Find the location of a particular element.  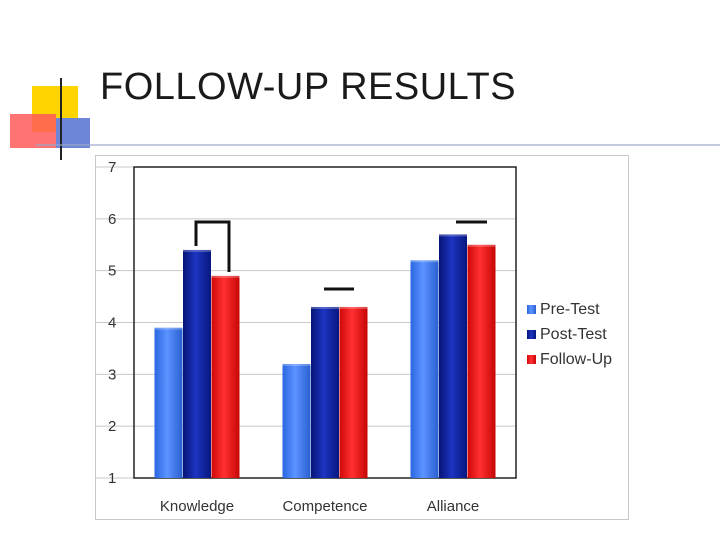

x-axis-ticks: Knowledge Competence Alliance is located at coordinates (319, 506).